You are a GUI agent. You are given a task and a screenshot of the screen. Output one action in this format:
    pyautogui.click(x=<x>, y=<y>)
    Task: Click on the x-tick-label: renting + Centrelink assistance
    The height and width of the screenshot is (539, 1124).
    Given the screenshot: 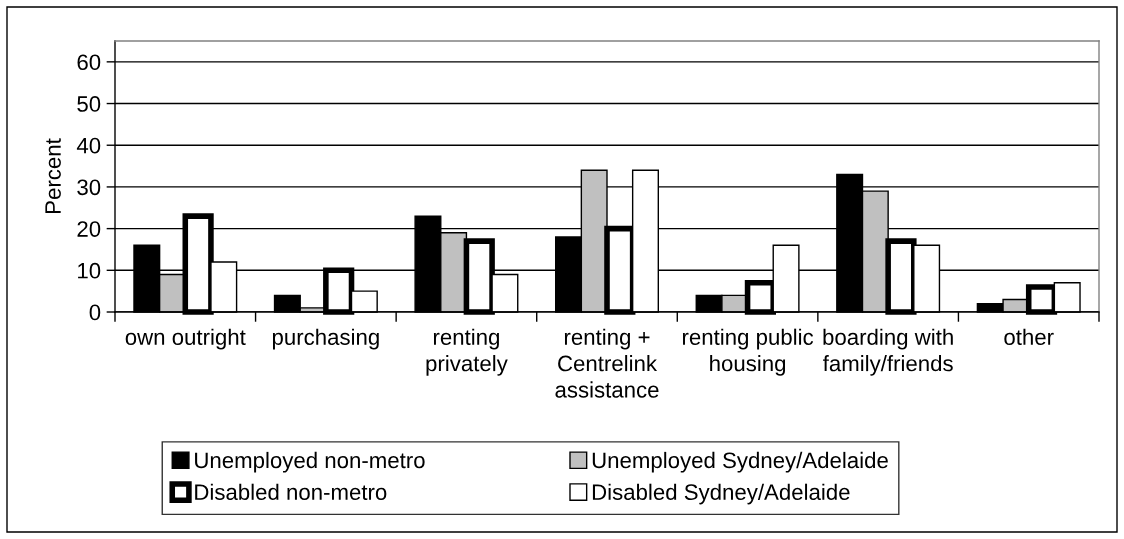 What is the action you would take?
    pyautogui.click(x=607, y=363)
    